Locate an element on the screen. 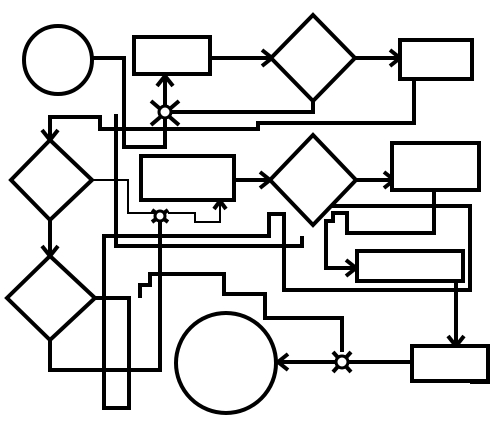 This screenshot has width=499, height=434. end-circle is located at coordinates (226, 363).